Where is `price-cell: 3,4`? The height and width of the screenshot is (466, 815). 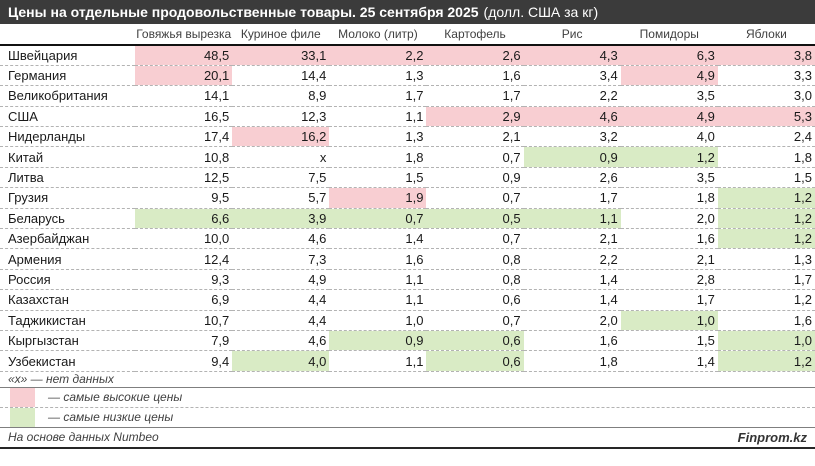
price-cell: 3,4 is located at coordinates (572, 76).